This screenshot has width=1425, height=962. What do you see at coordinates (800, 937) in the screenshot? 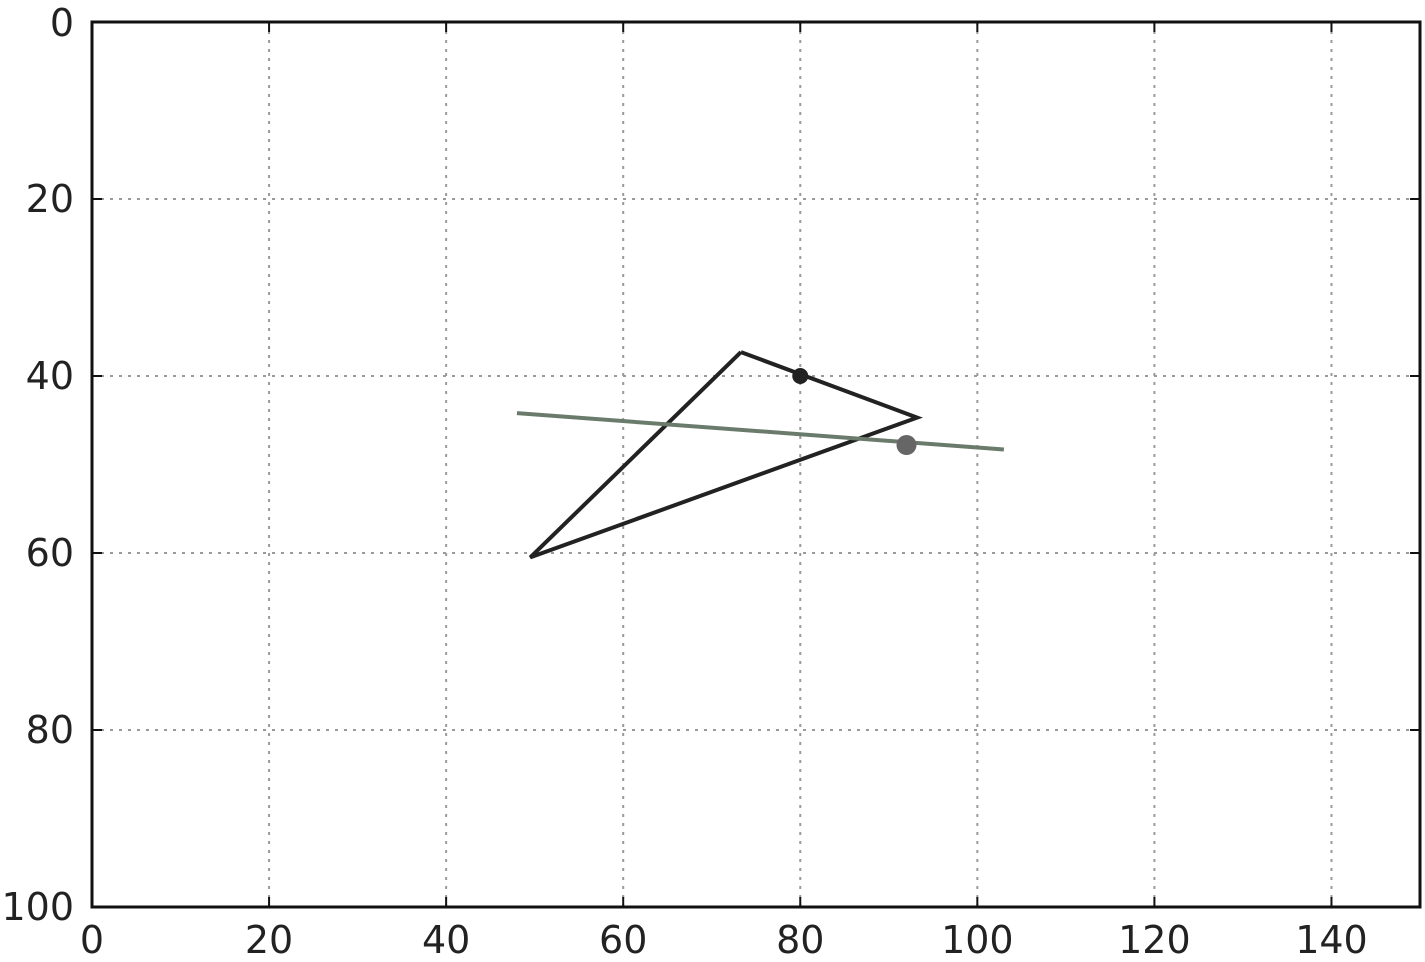
I see `x-tick-label: 80` at bounding box center [800, 937].